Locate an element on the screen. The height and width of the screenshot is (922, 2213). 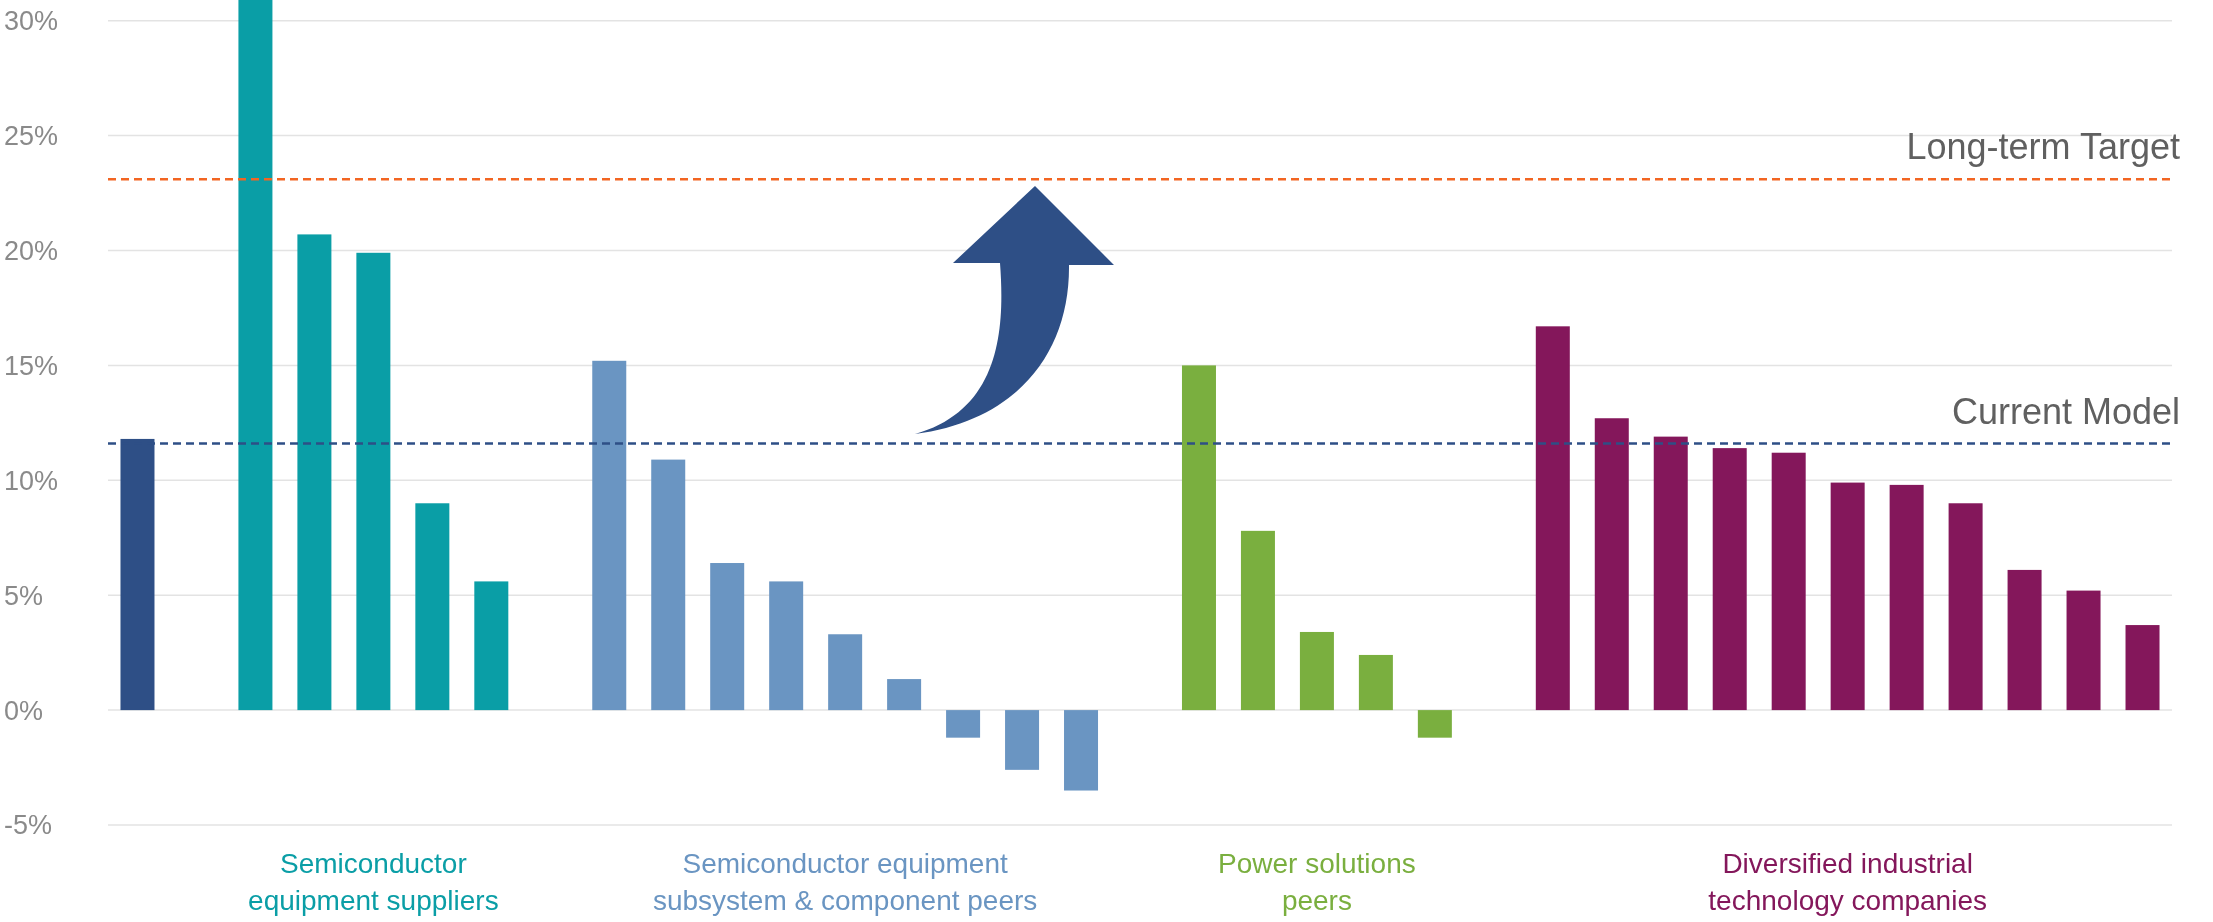
y-tick-label: 0% is located at coordinates (24, 710).